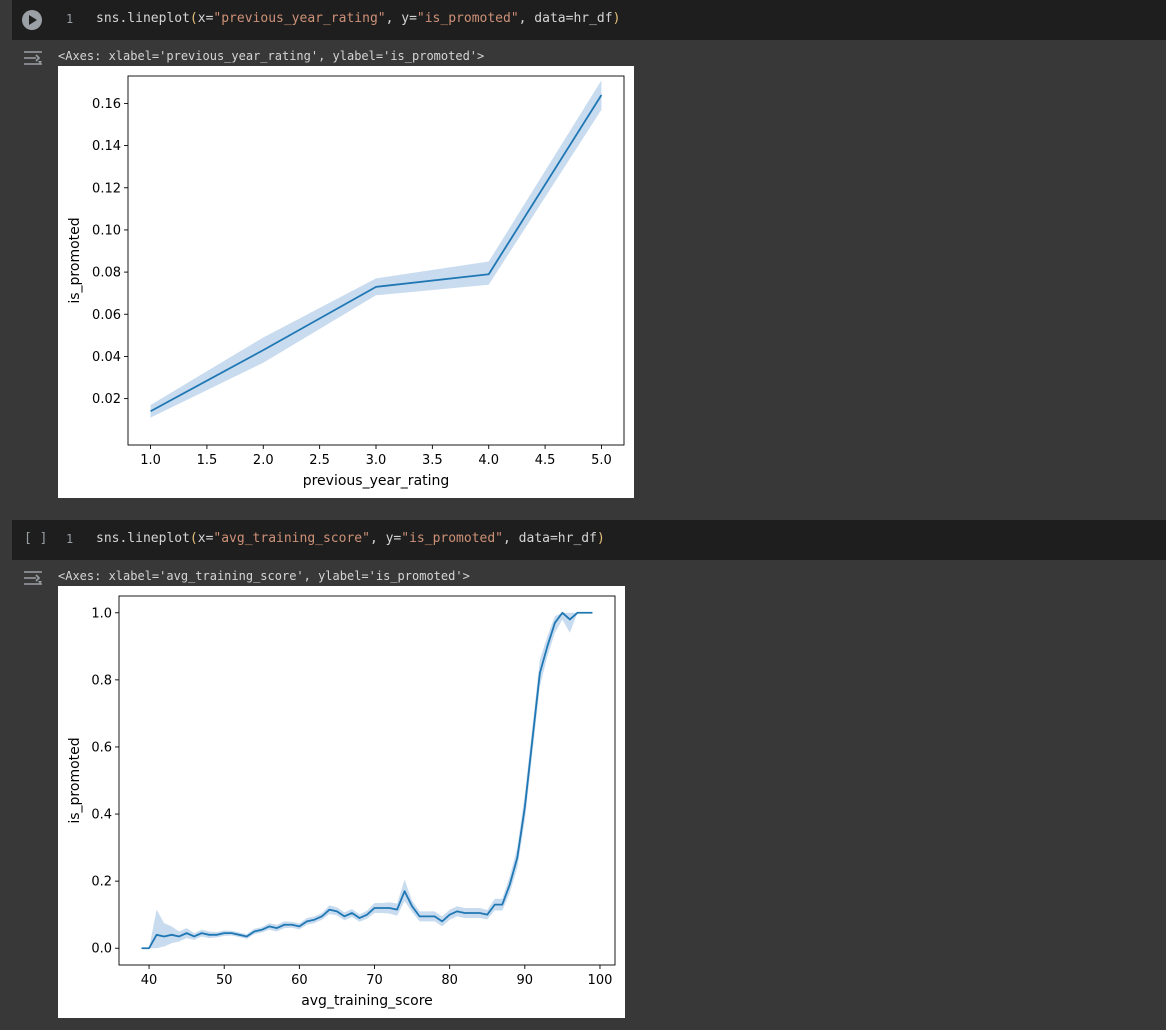 This screenshot has width=1166, height=1030. Describe the element at coordinates (224, 980) in the screenshot. I see `x-tick-label: 50` at that location.